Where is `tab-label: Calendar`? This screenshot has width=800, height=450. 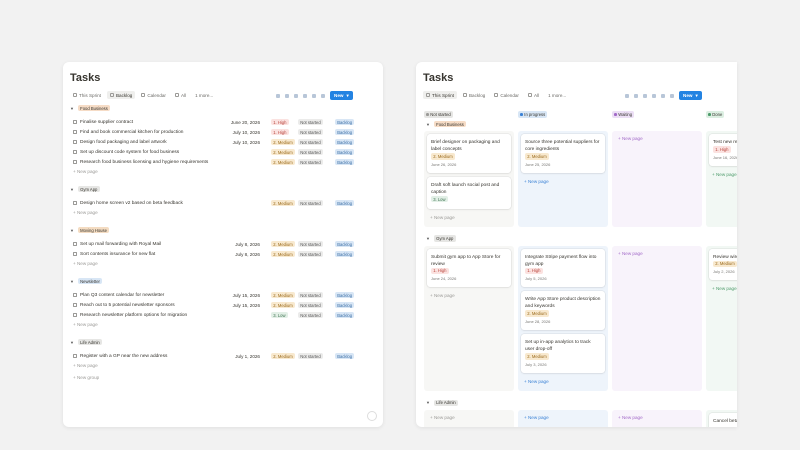
tab-label: Calendar is located at coordinates (156, 95).